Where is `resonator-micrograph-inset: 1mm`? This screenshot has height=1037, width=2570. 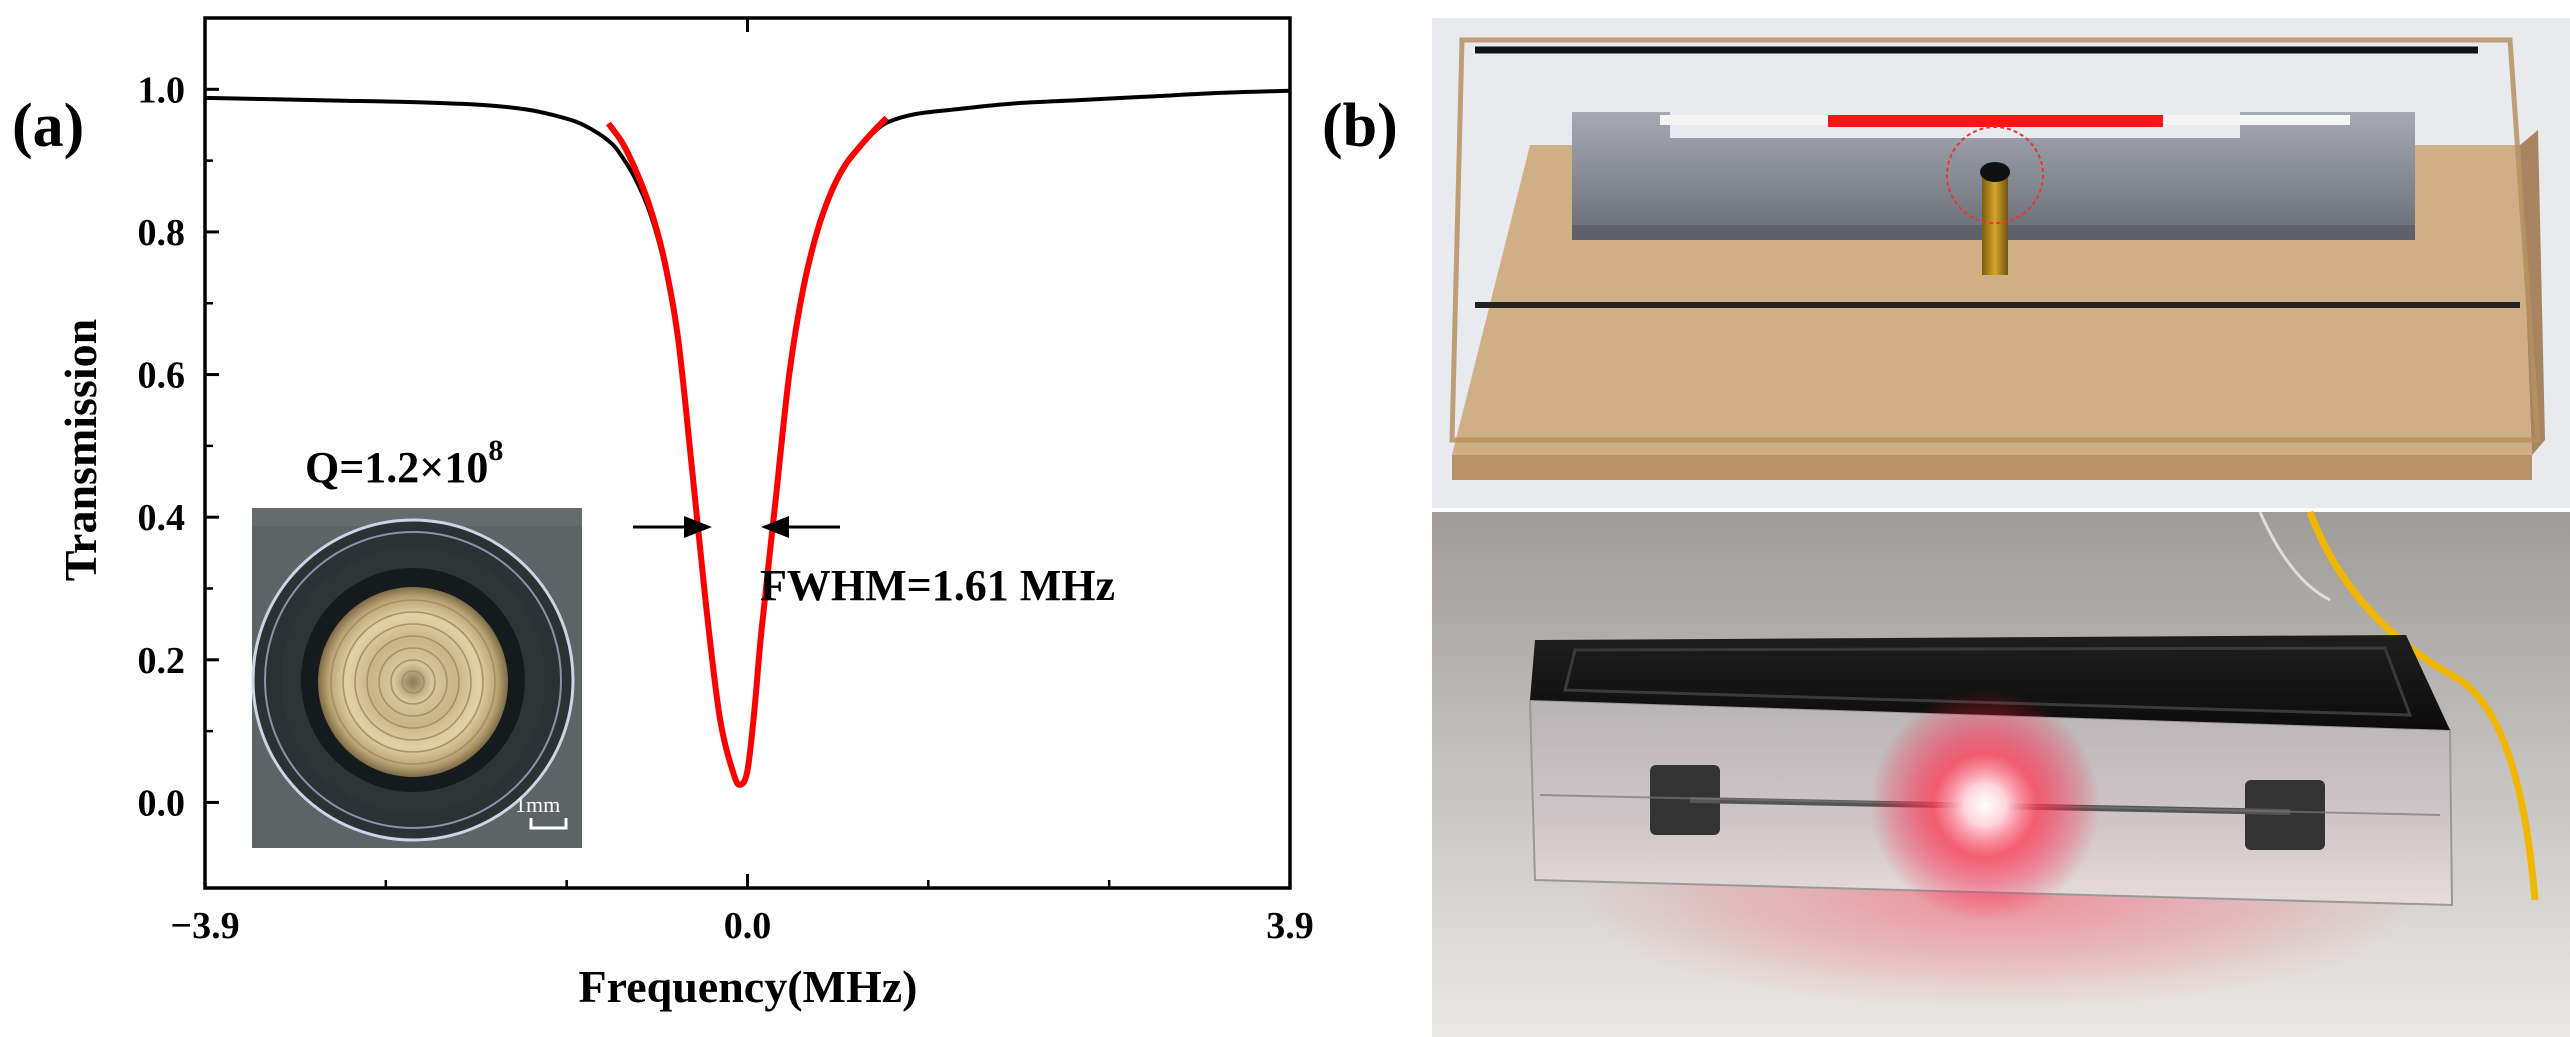 resonator-micrograph-inset: 1mm is located at coordinates (416, 678).